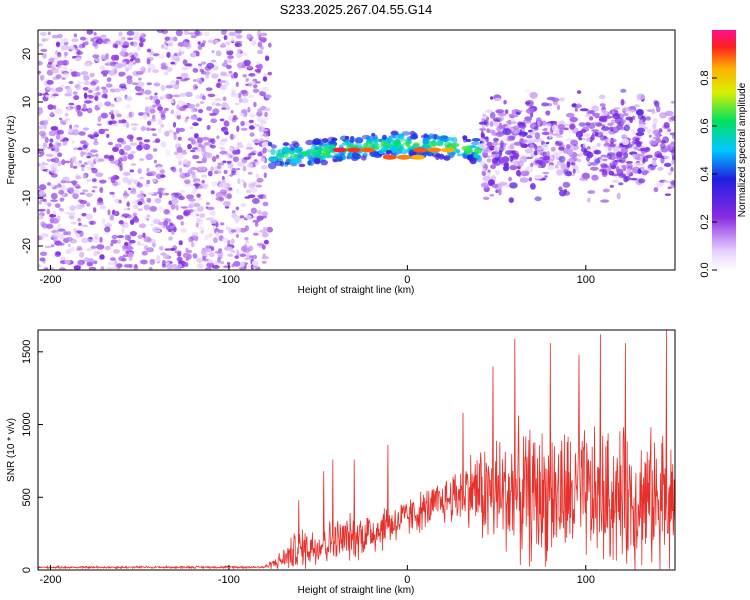  Describe the element at coordinates (705, 269) in the screenshot. I see `colorbar-tick-label: 0.0` at that location.